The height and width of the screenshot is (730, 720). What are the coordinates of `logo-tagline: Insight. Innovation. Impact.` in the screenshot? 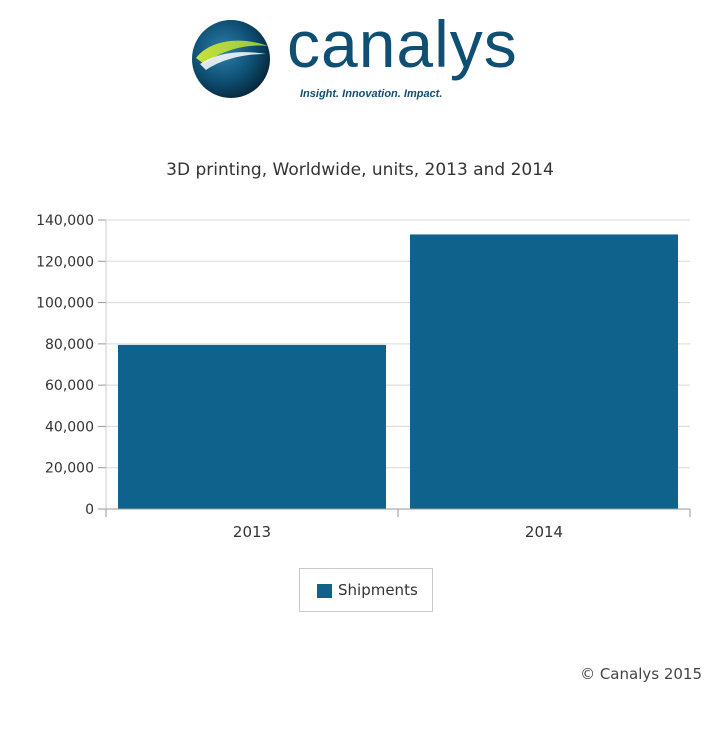 It's located at (371, 94).